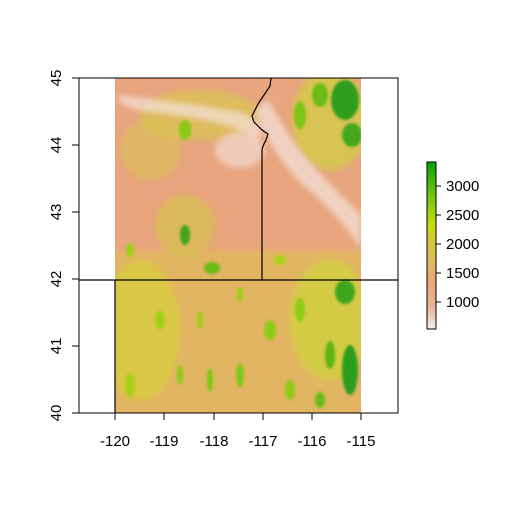  Describe the element at coordinates (263, 441) in the screenshot. I see `x-tick-label: -117` at that location.